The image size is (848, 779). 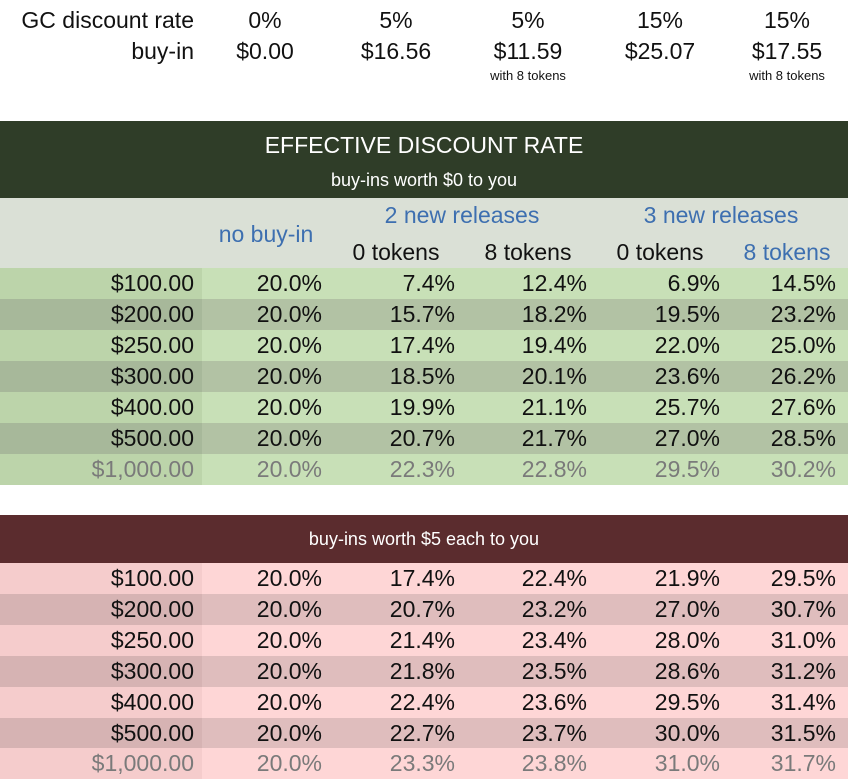 I want to click on value-cell: 25.7%, so click(x=687, y=407).